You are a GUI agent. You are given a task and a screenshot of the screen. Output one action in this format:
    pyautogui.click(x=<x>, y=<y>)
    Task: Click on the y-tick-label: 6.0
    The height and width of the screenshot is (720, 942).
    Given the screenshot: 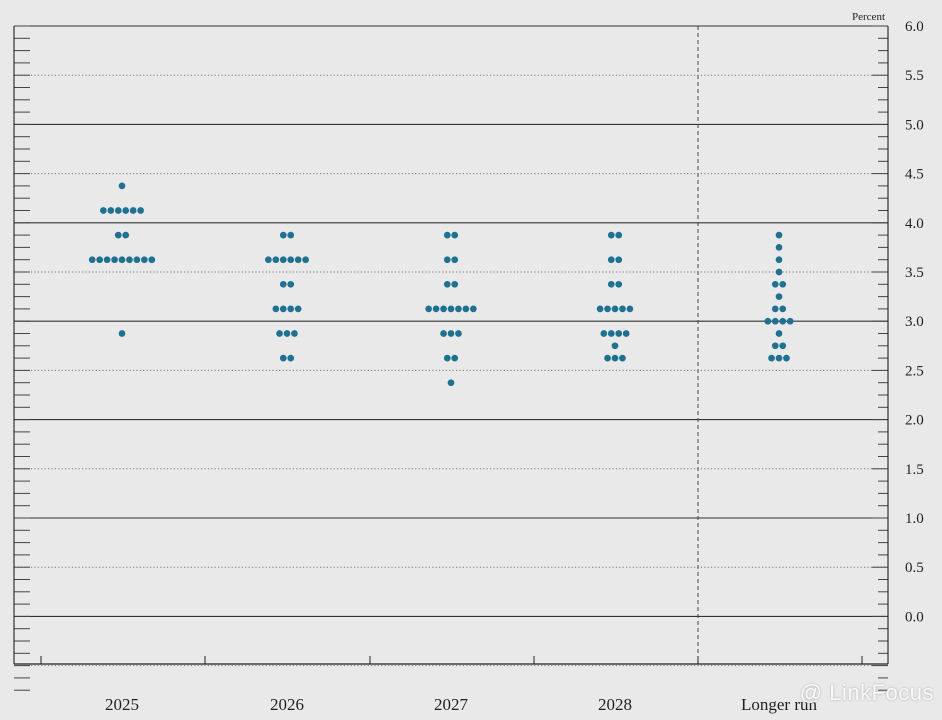 What is the action you would take?
    pyautogui.click(x=914, y=27)
    